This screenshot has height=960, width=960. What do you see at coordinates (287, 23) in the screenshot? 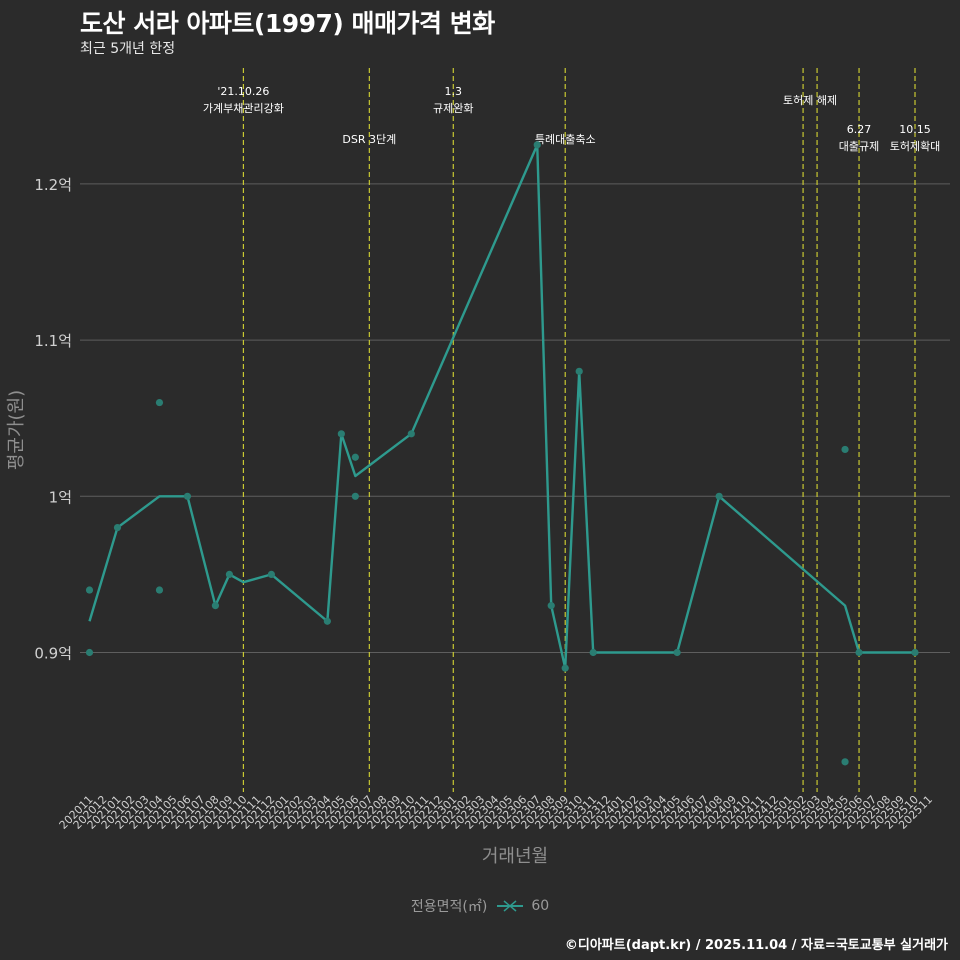
I see `chart-title: 도산 서라 아파트(1997) 매매가격 변화` at bounding box center [287, 23].